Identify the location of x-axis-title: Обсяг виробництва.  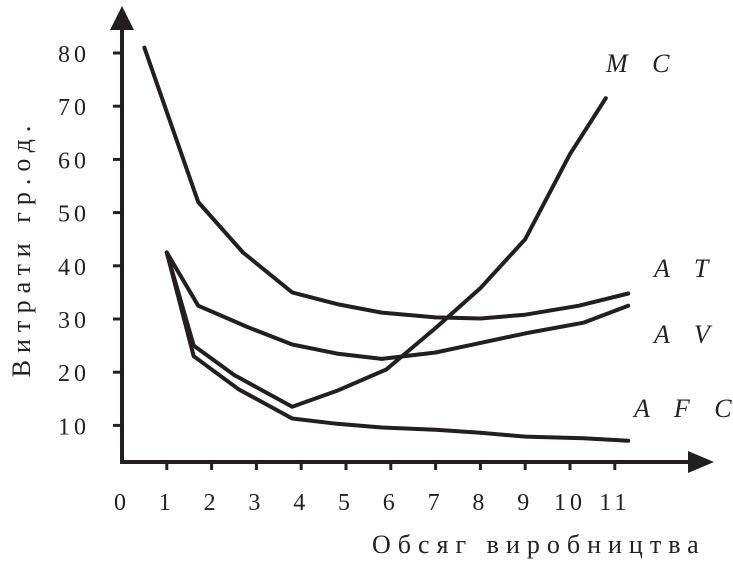
(539, 544).